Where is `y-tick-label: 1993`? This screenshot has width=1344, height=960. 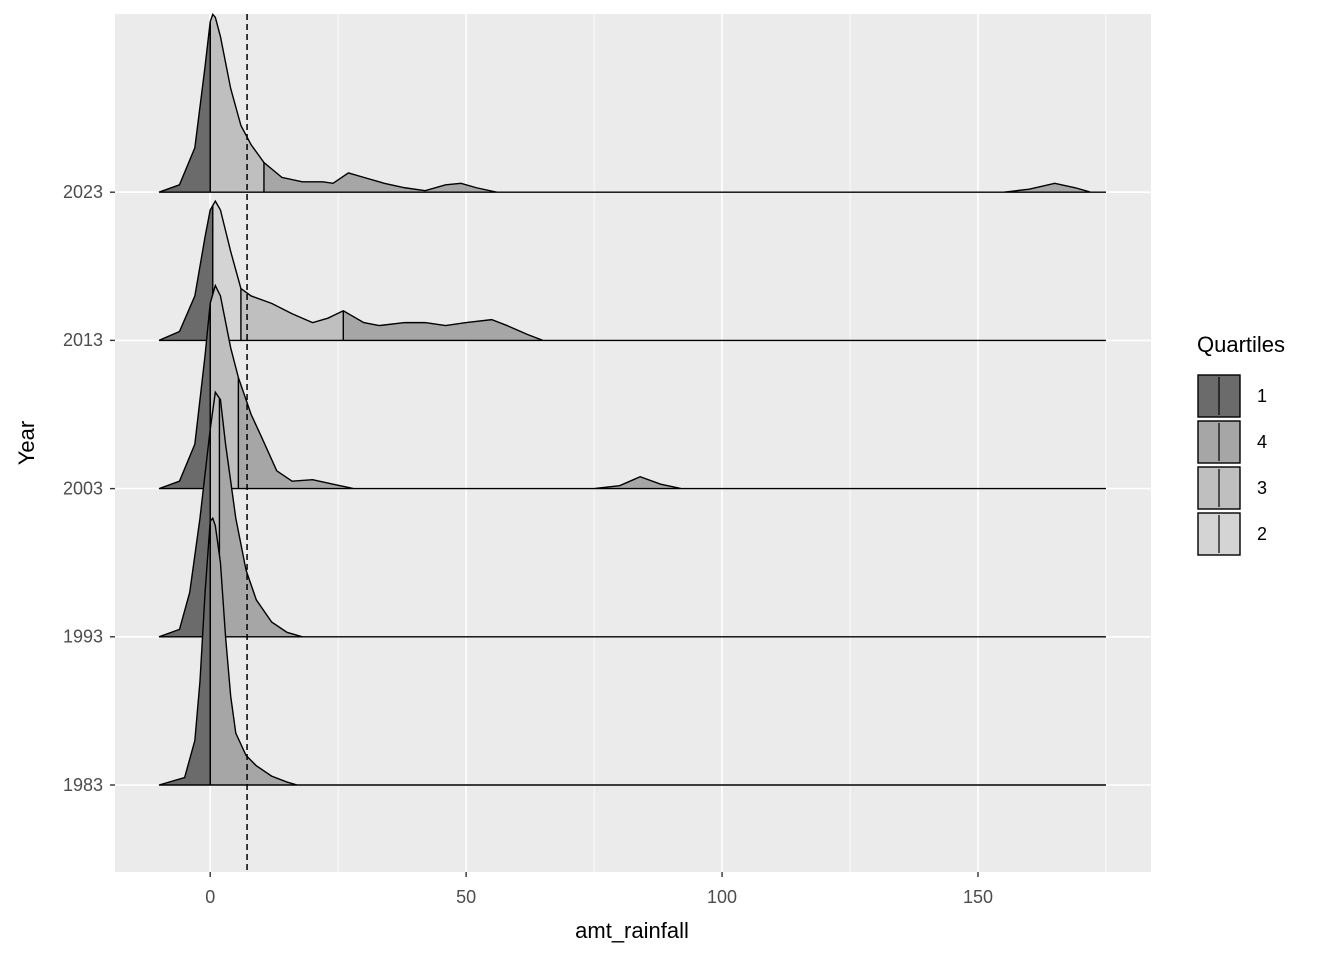 y-tick-label: 1993 is located at coordinates (83, 637).